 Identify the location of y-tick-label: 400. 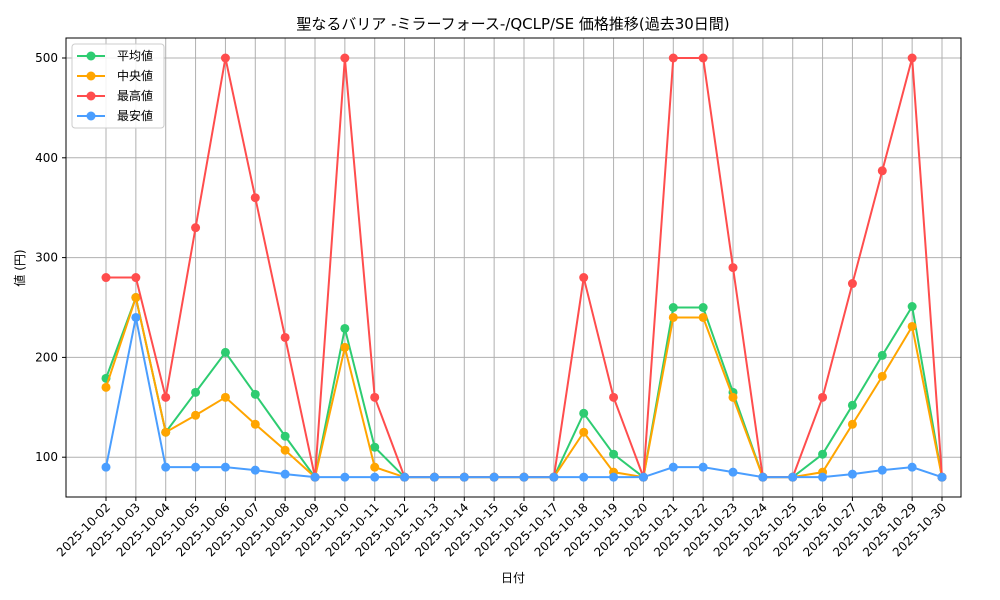
(46, 158).